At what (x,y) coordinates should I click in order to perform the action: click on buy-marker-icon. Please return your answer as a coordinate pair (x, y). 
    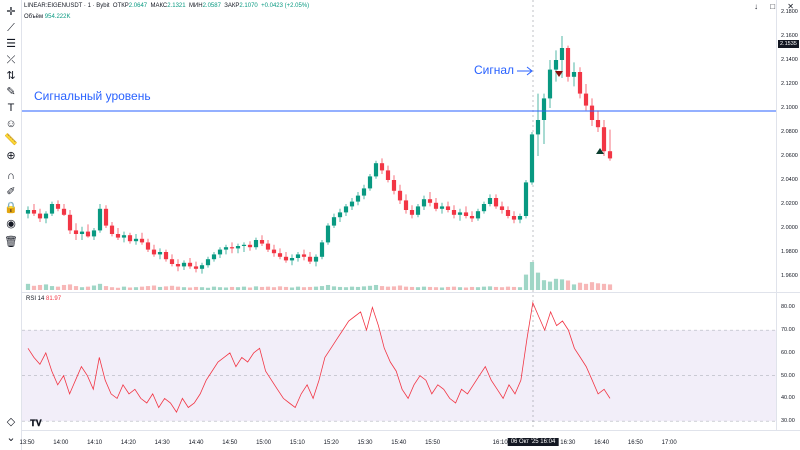
    Looking at the image, I should click on (600, 151).